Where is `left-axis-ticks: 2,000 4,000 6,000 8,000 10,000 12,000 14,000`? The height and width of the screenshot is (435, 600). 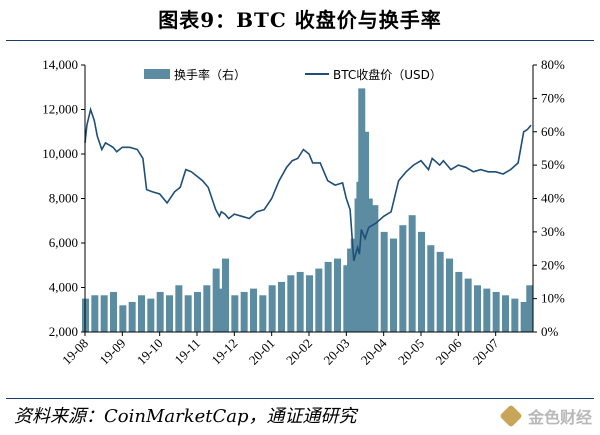 left-axis-ticks: 2,000 4,000 6,000 8,000 10,000 12,000 14,000 is located at coordinates (63, 198).